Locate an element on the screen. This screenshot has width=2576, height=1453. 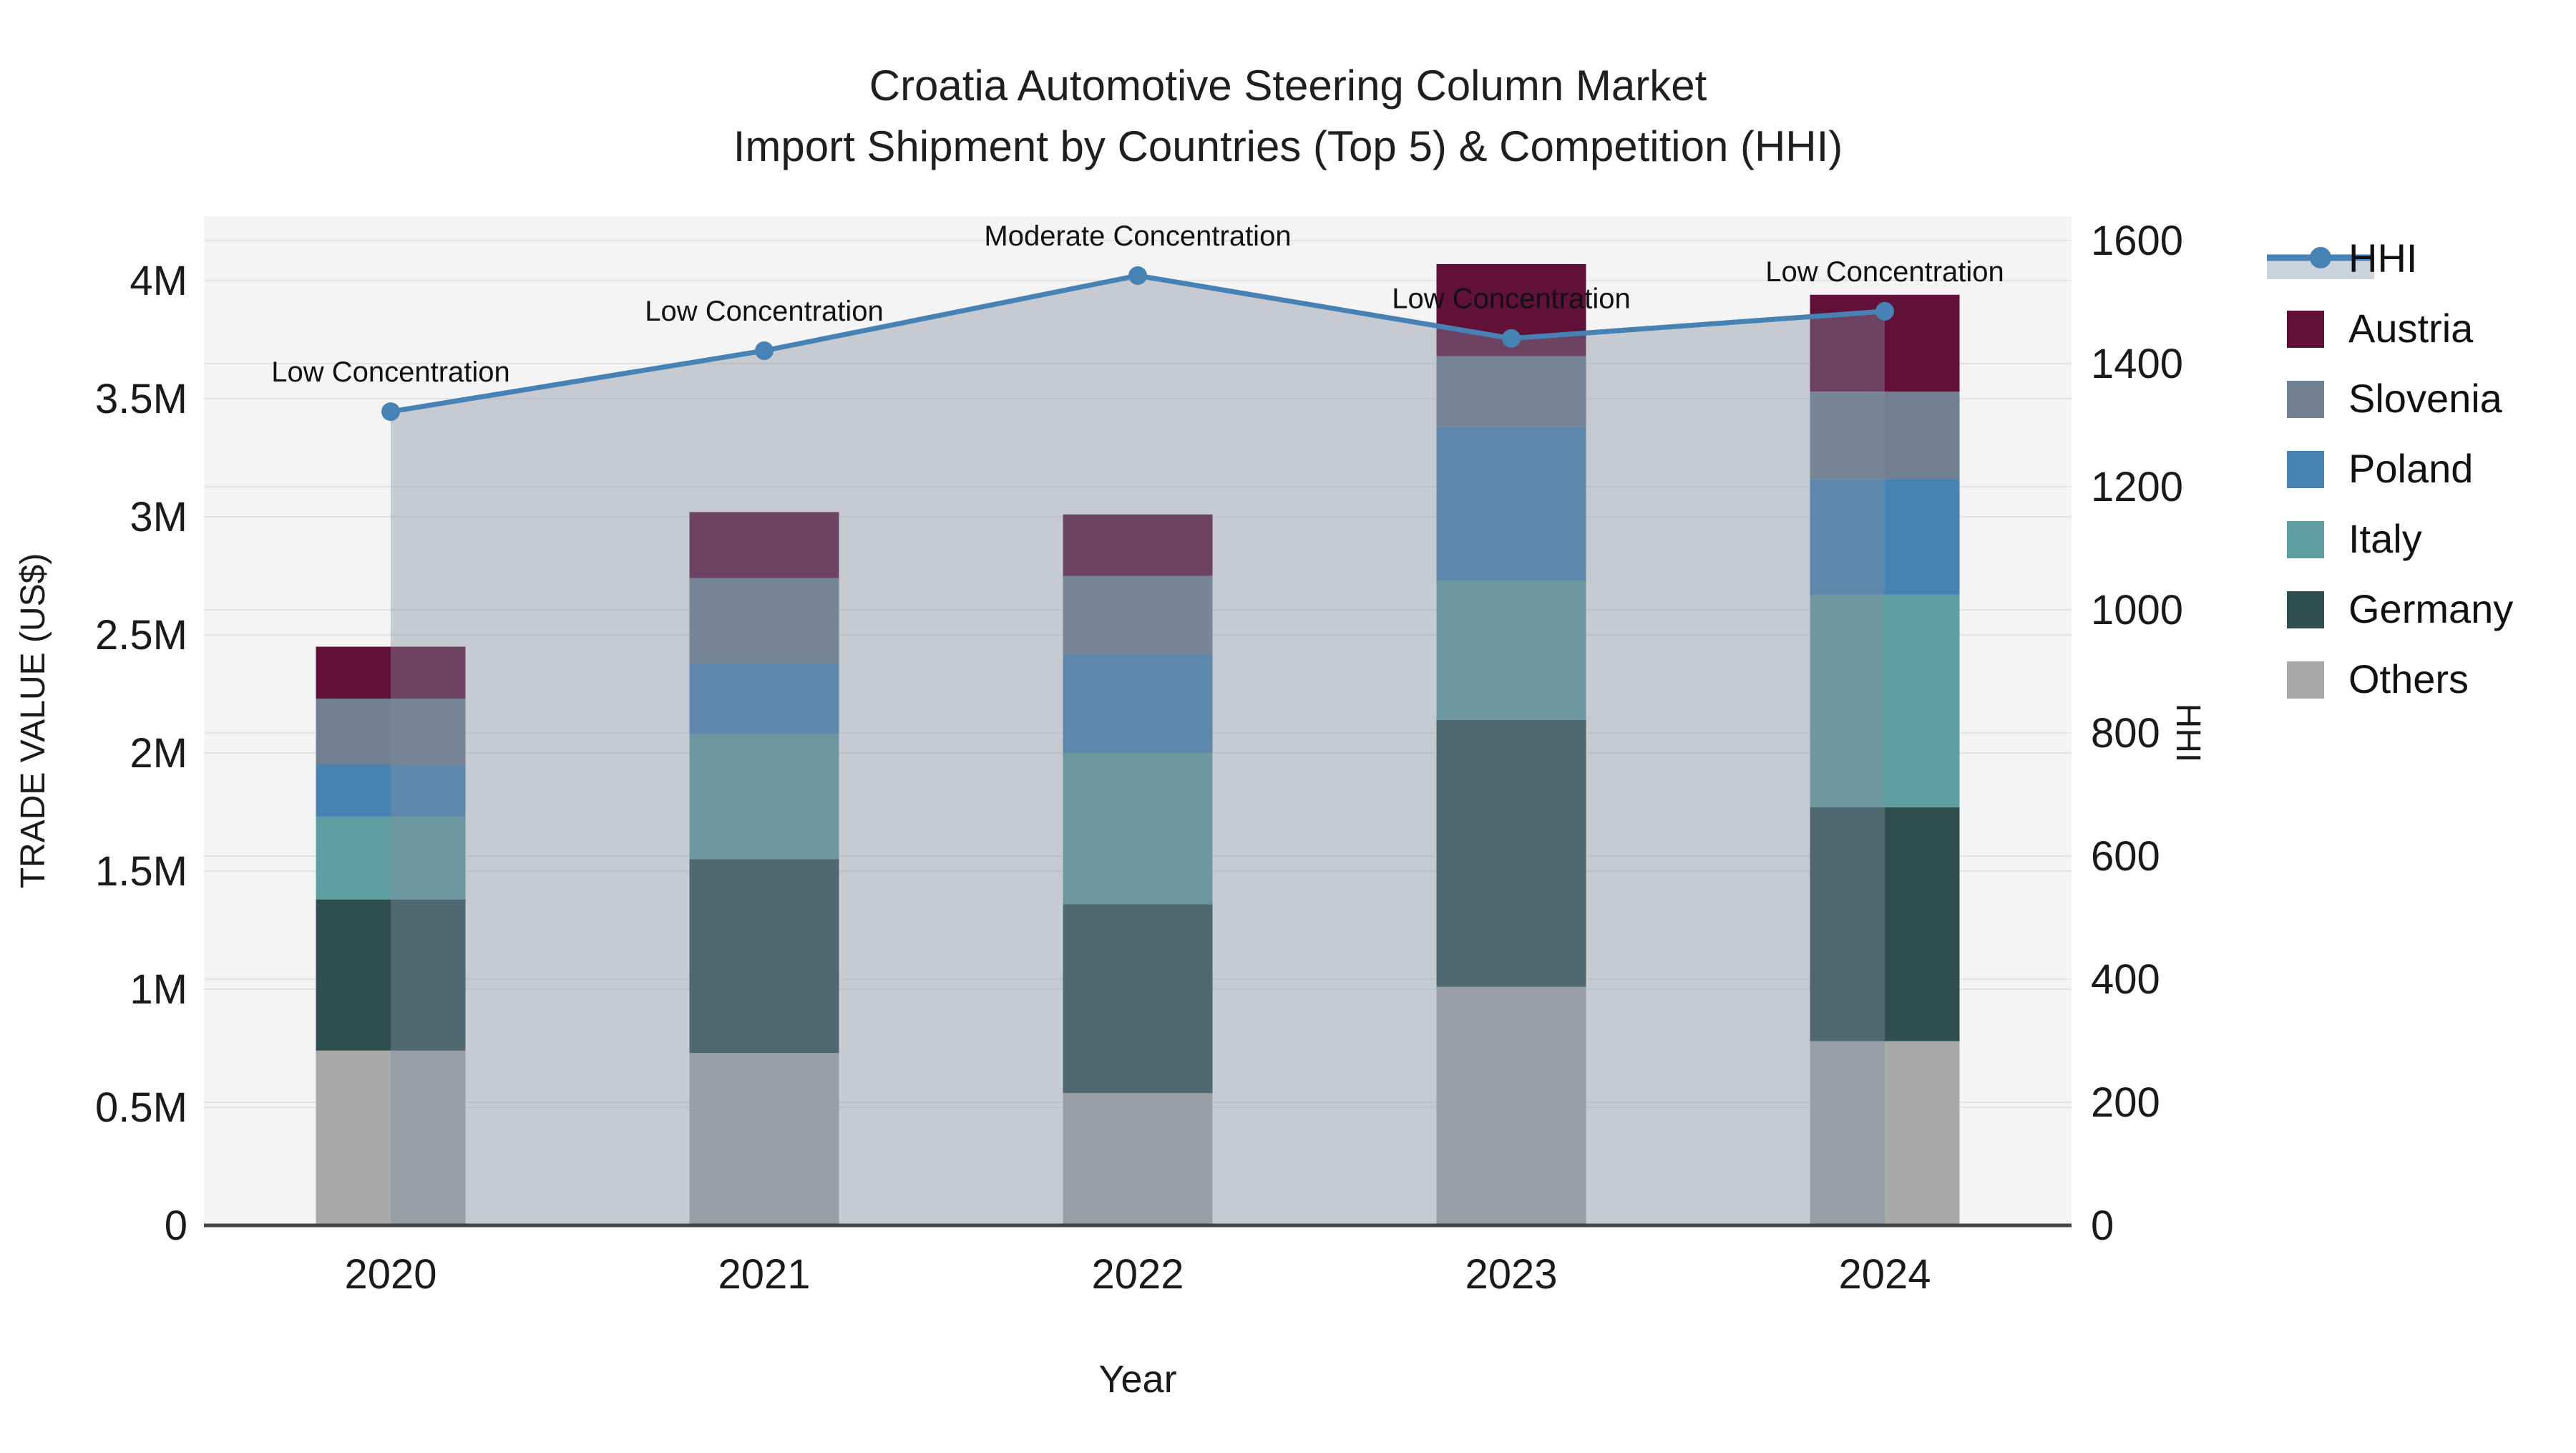
bar-segment-poland-2021 is located at coordinates (764, 698).